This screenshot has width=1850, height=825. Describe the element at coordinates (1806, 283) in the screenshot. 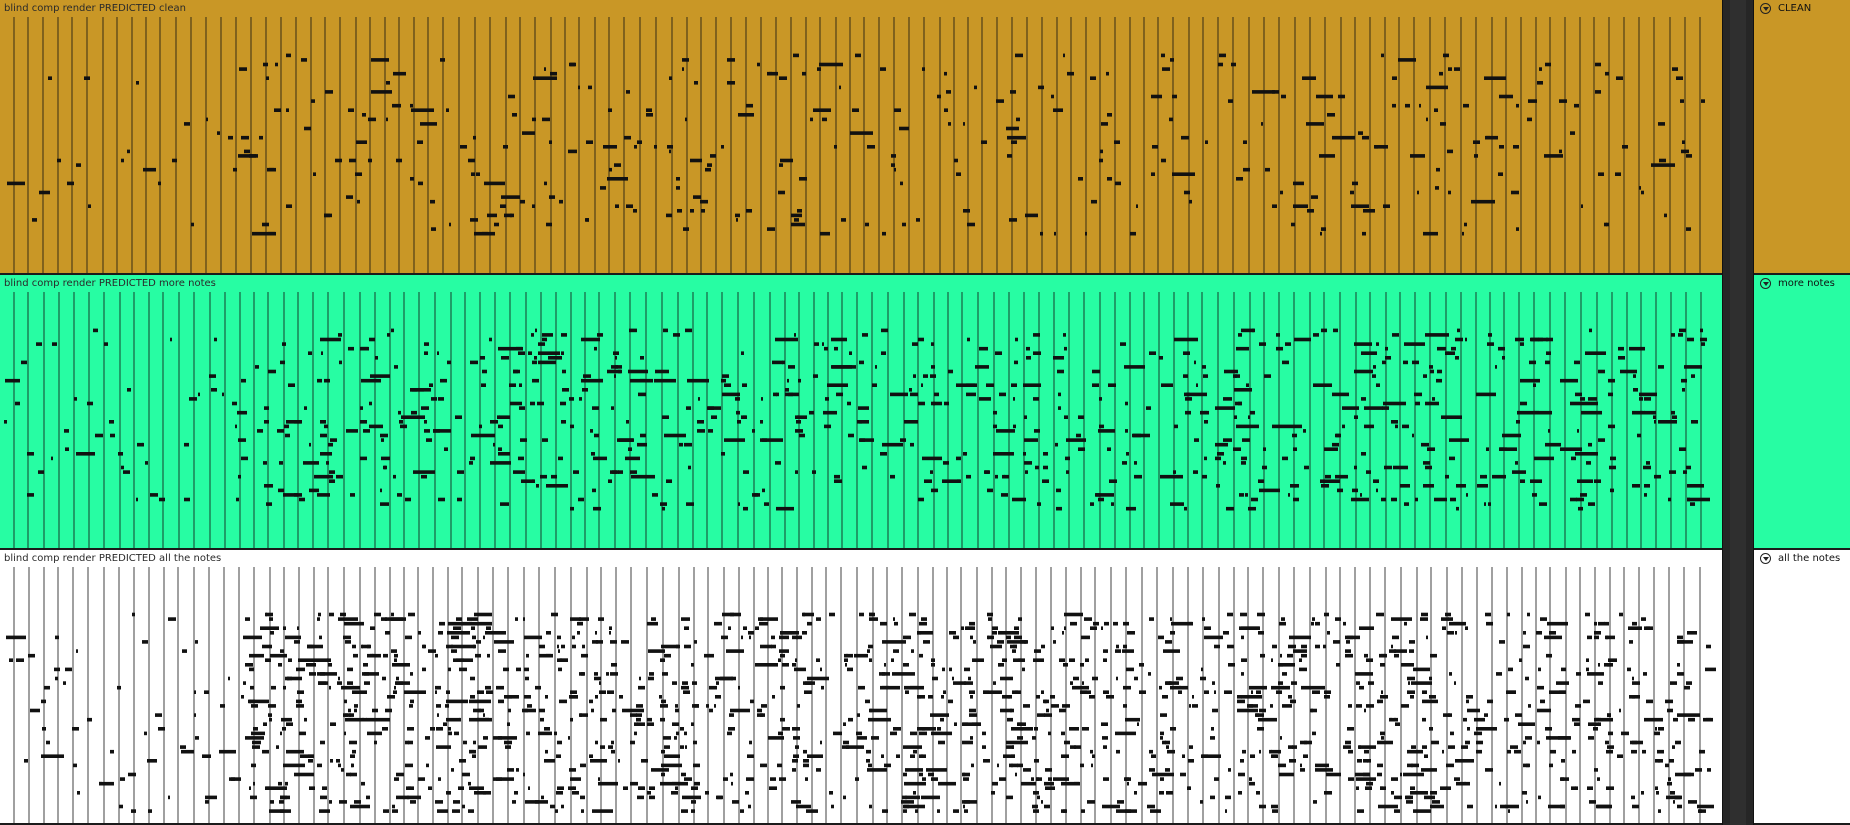

I see `track-name: more notes` at that location.